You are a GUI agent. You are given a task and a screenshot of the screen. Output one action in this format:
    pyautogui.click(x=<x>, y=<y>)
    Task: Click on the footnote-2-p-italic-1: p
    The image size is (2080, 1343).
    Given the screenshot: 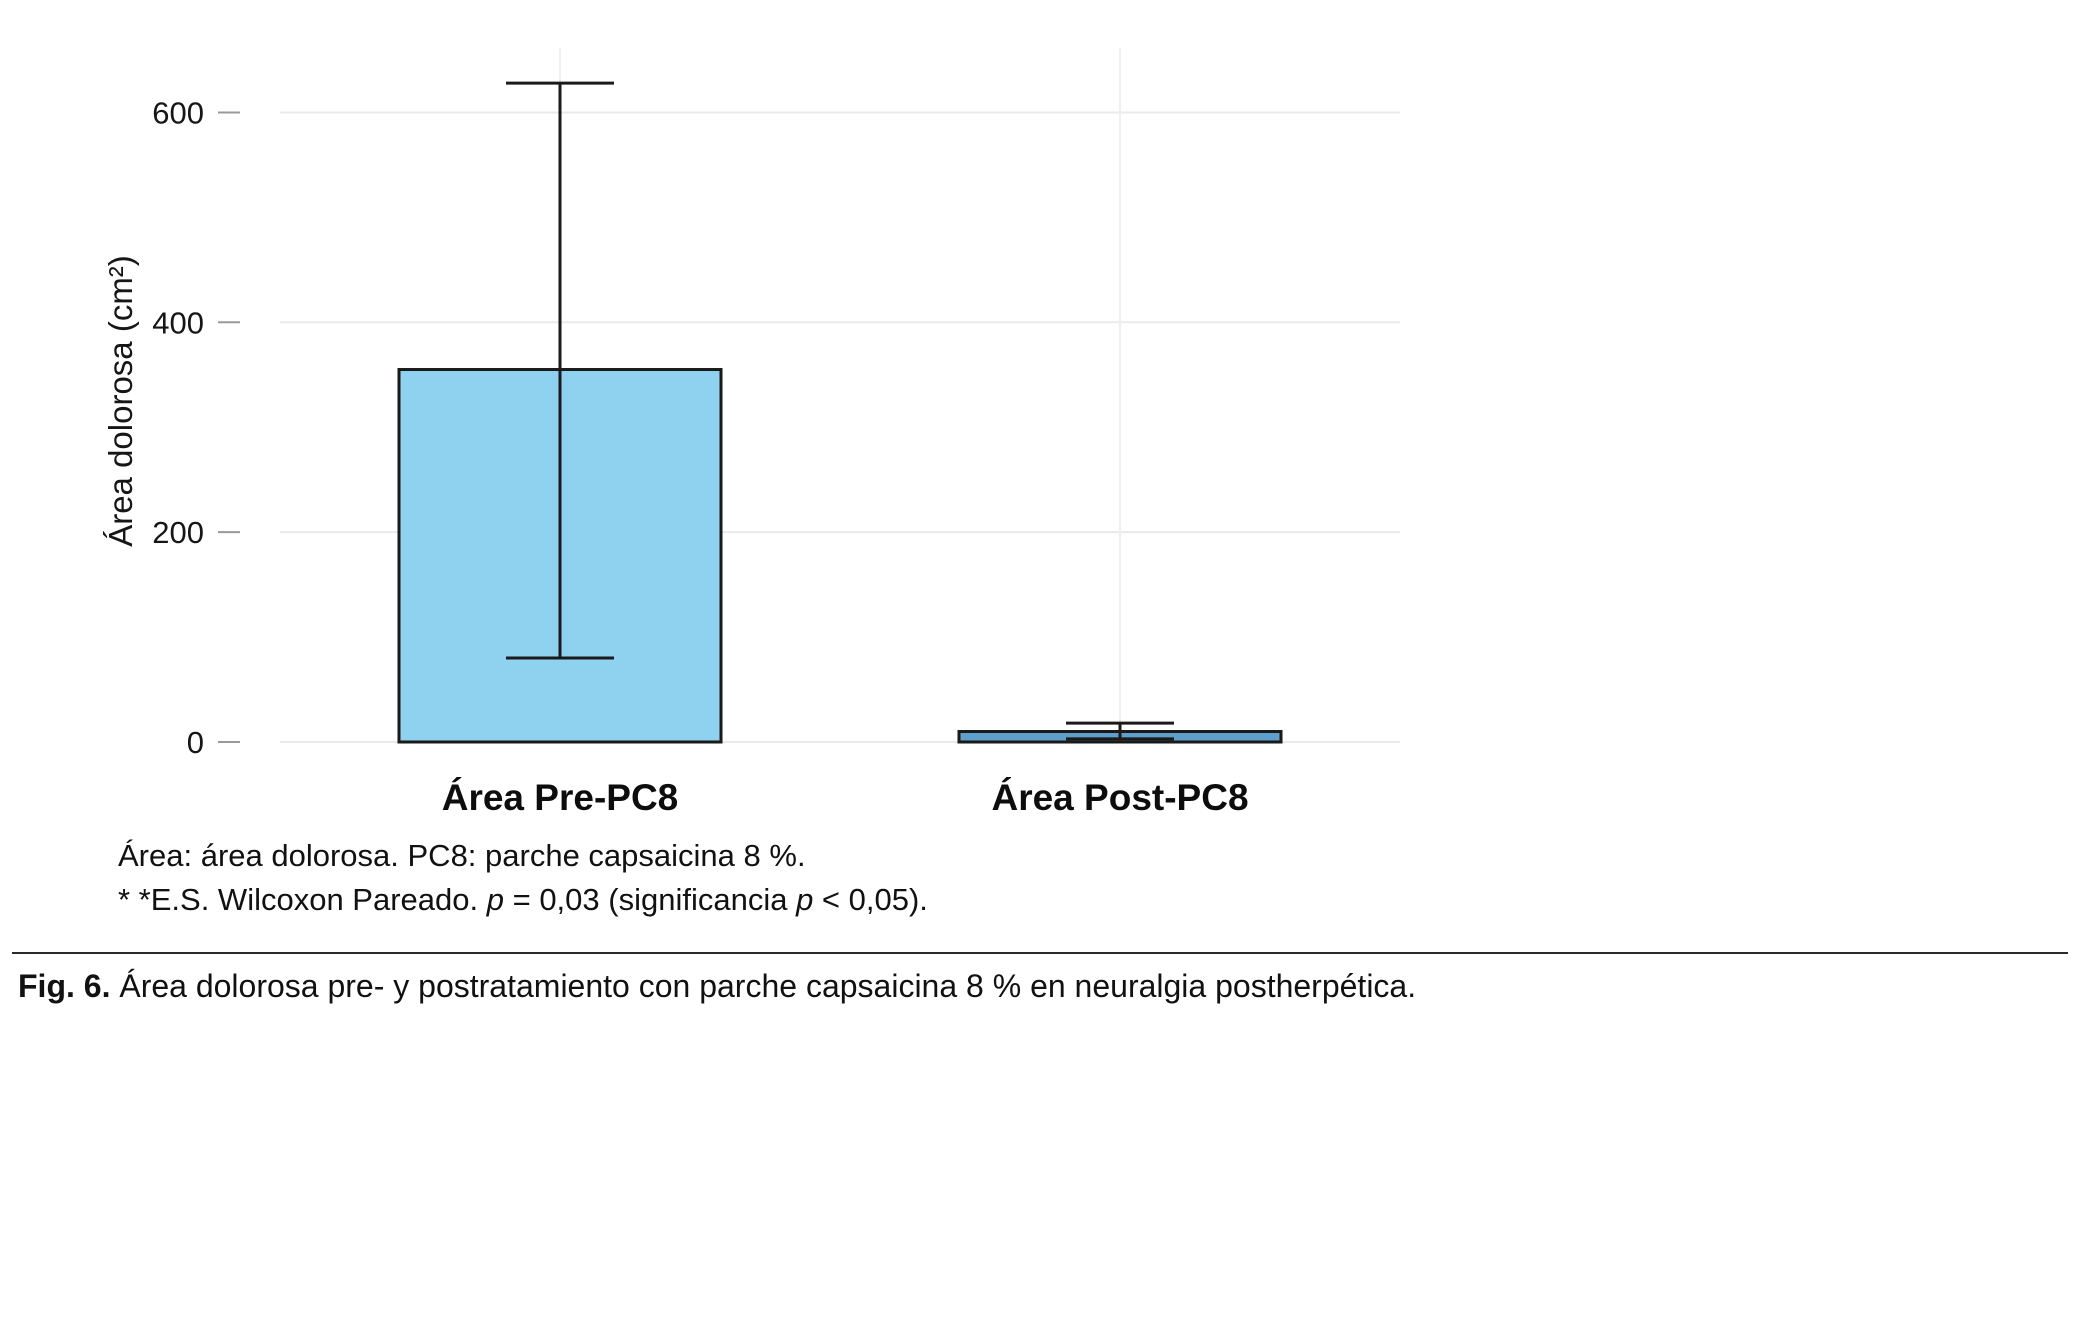 What is the action you would take?
    pyautogui.click(x=495, y=900)
    